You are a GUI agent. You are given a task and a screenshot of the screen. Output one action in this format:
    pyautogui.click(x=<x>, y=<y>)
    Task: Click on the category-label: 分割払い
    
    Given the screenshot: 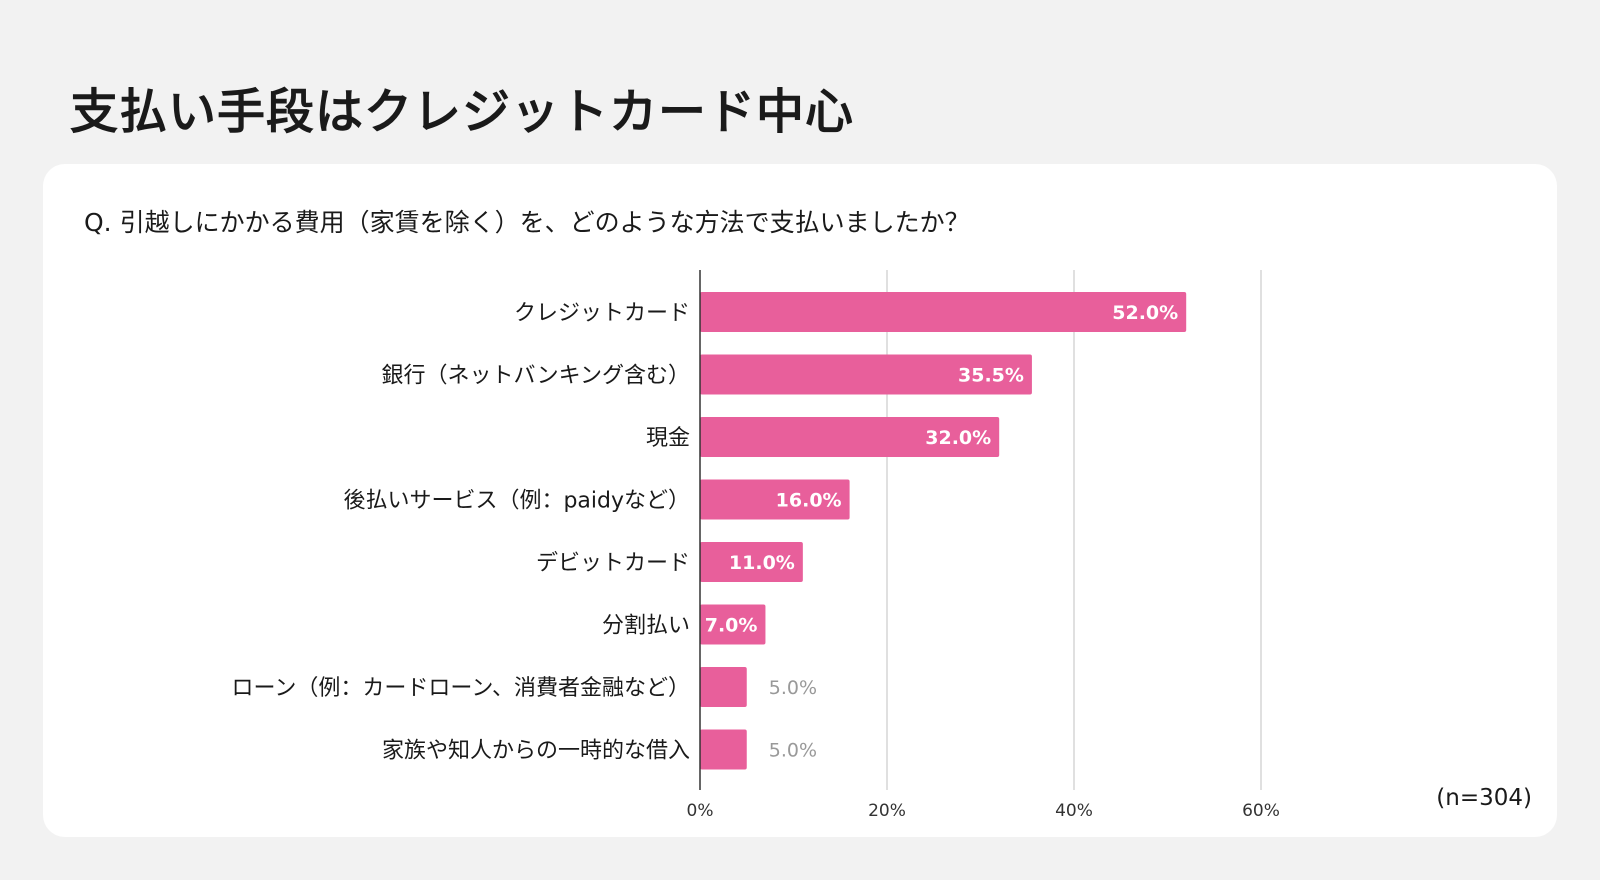 What is the action you would take?
    pyautogui.click(x=646, y=626)
    